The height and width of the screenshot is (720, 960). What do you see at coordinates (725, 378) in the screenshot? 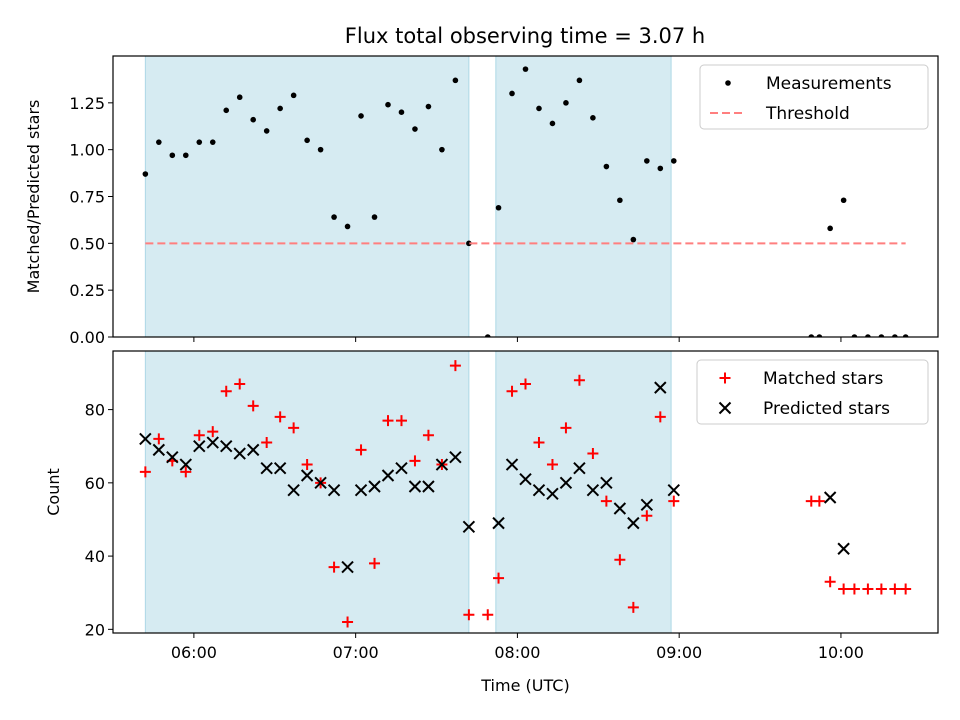
I see `legend-matched-swatch` at bounding box center [725, 378].